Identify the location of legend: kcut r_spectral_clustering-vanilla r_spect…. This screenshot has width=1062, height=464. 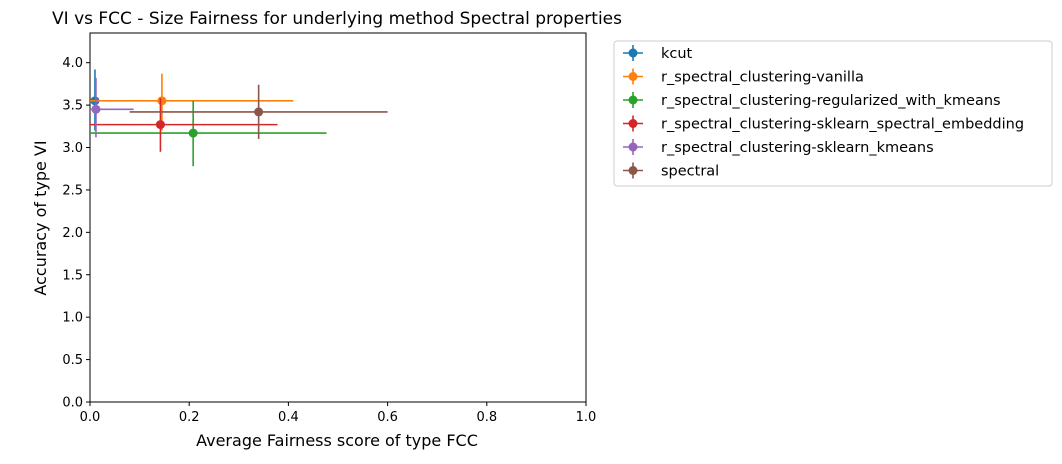
(833, 113).